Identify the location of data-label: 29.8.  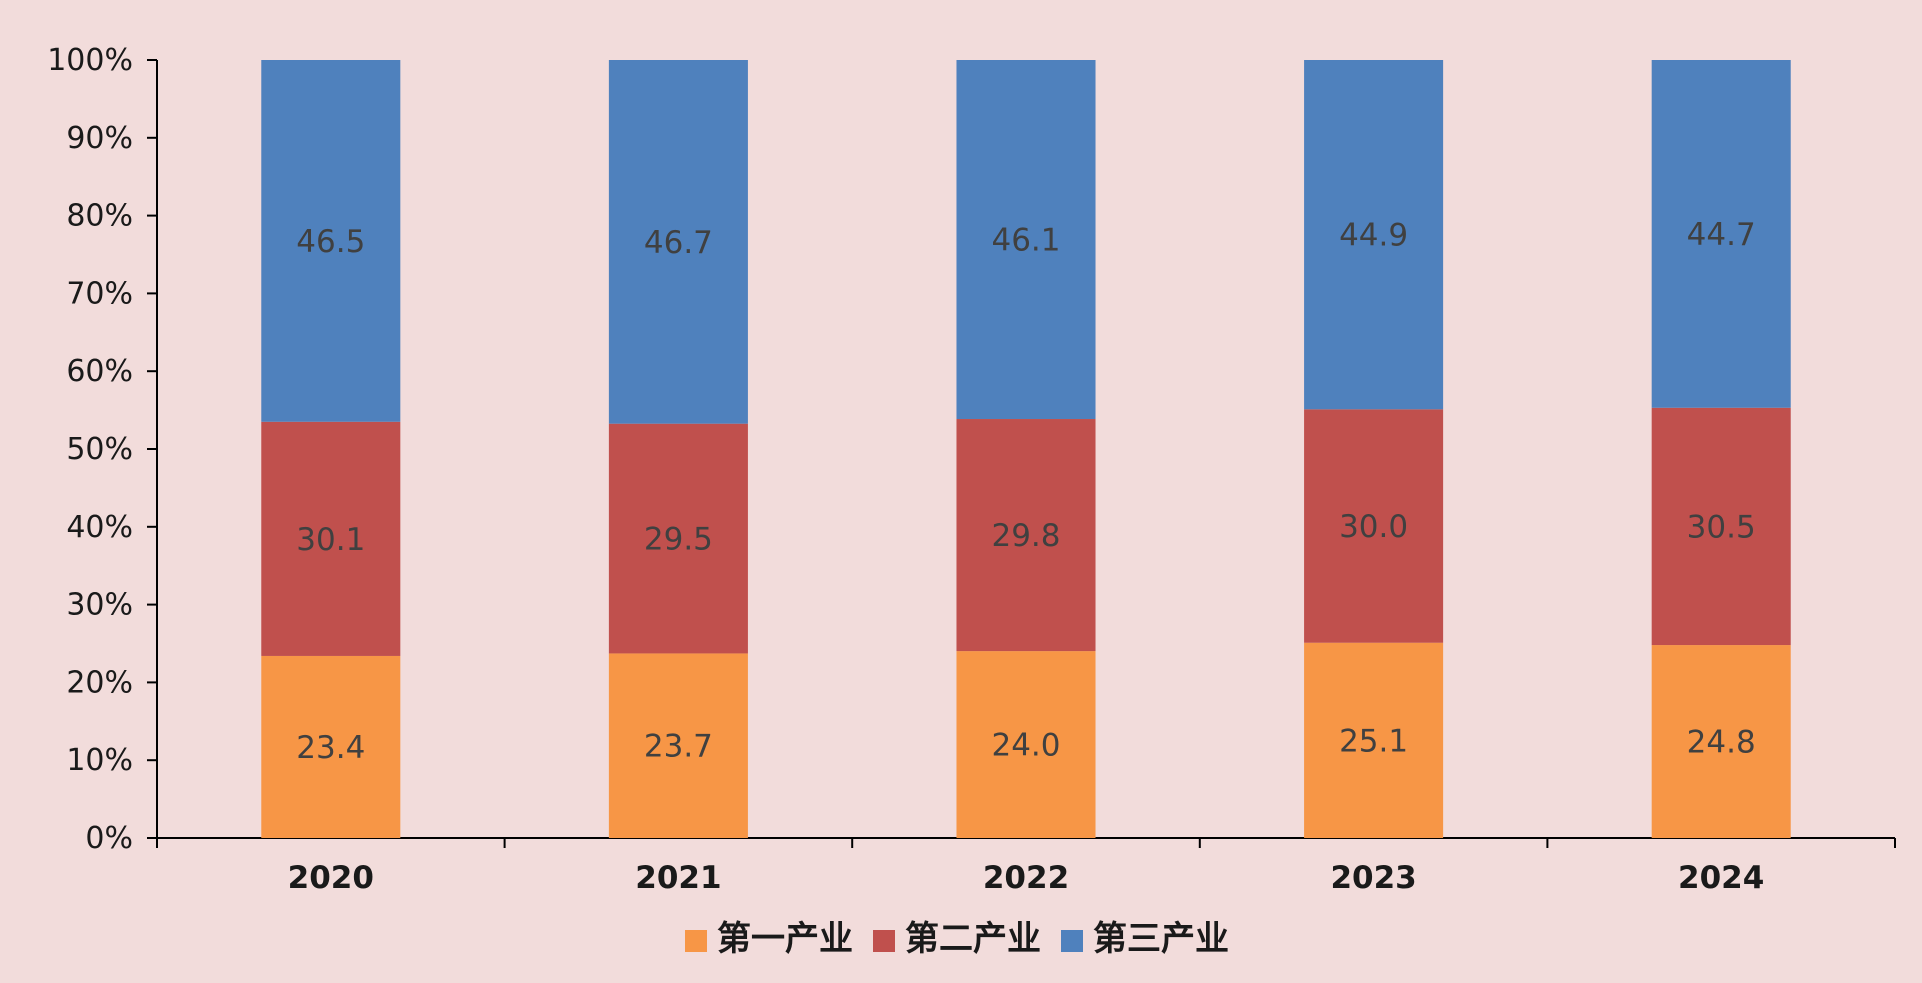
(1025, 536).